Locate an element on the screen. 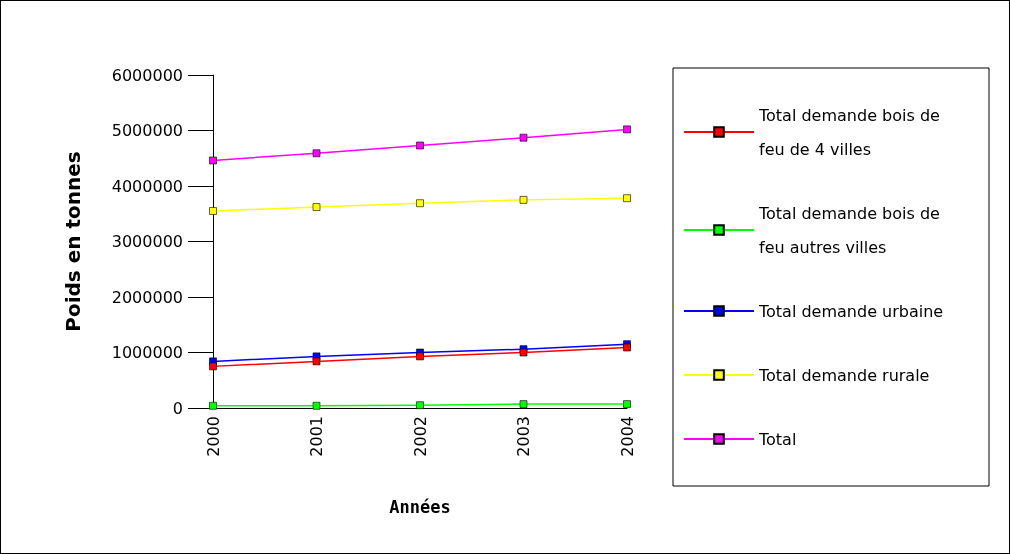 This screenshot has width=1010, height=554. x-axis-title: Années is located at coordinates (420, 506).